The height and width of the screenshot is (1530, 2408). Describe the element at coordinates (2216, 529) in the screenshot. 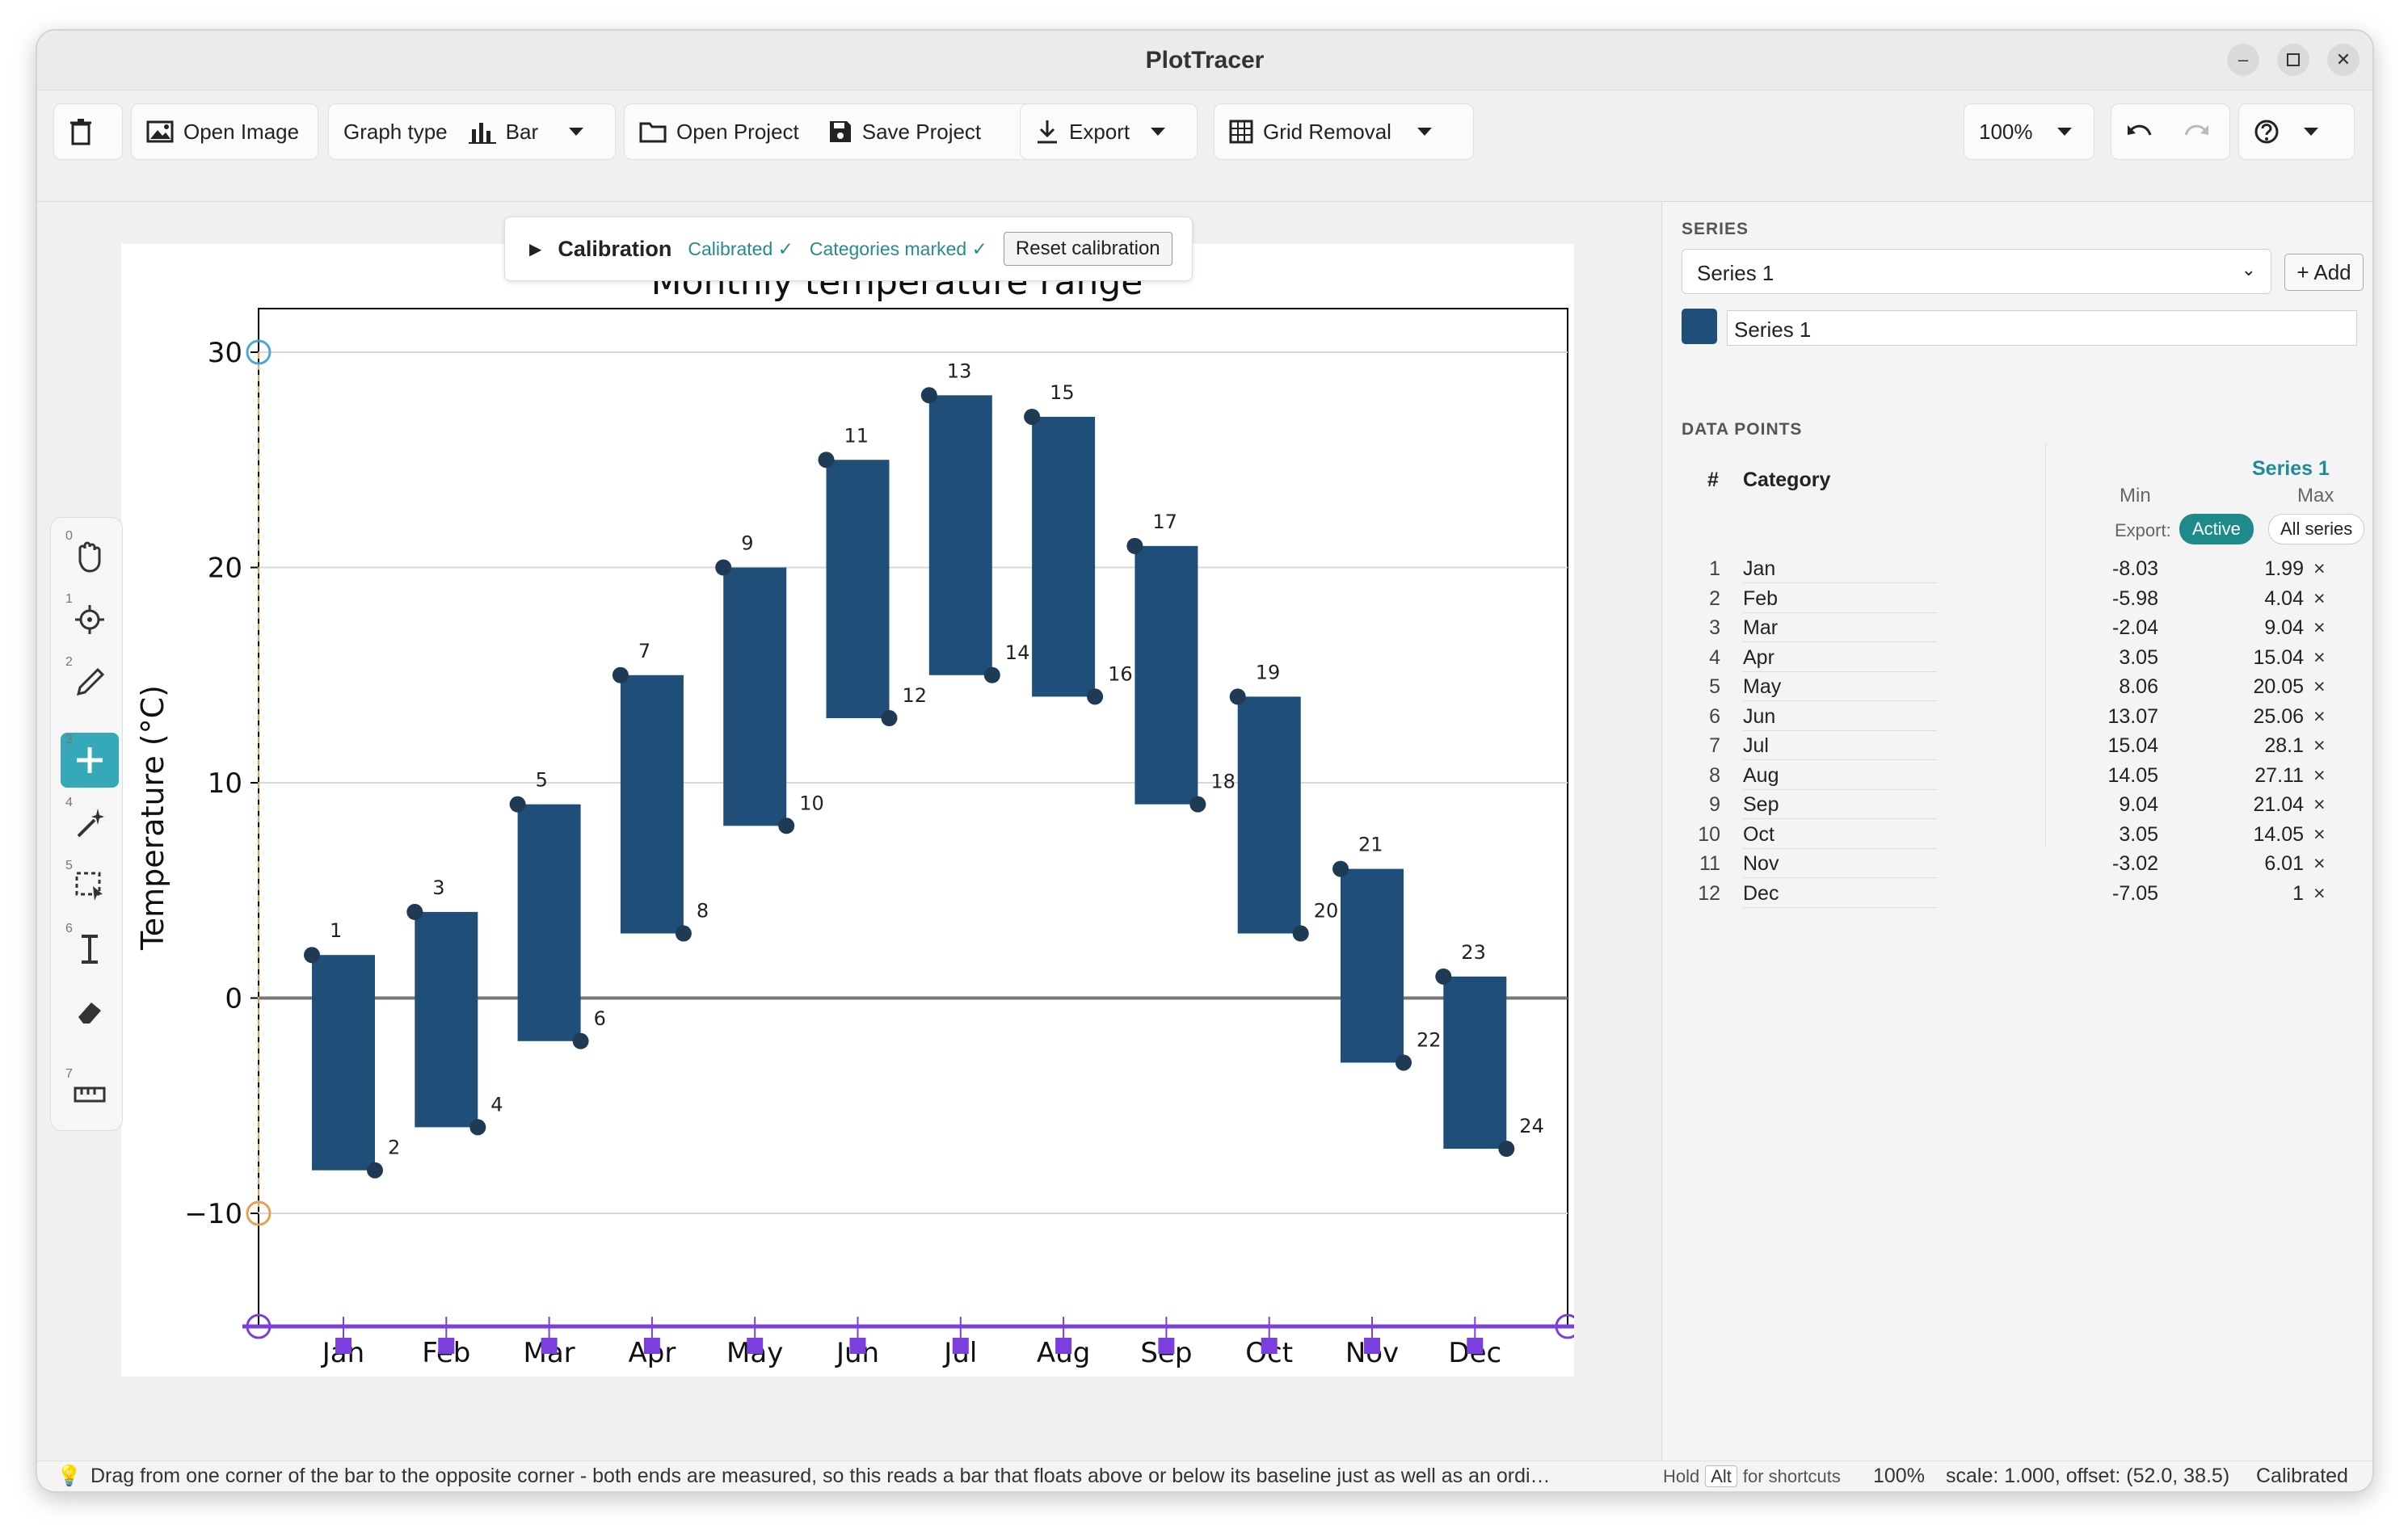

I see `export-active-toggle: Active` at that location.